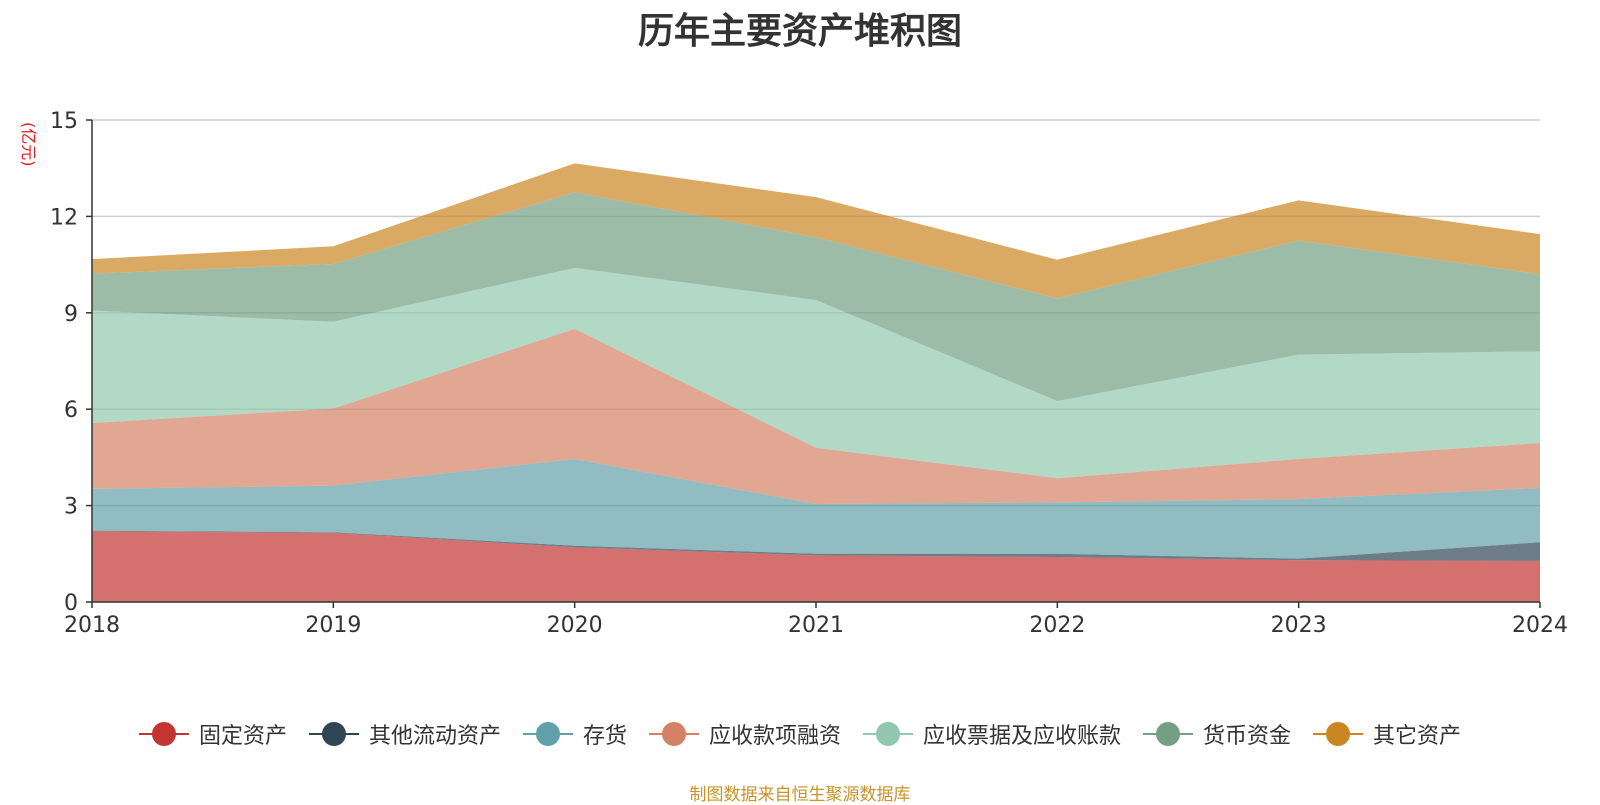 This screenshot has width=1600, height=805. I want to click on y-tick-label-1: 3, so click(71, 507).